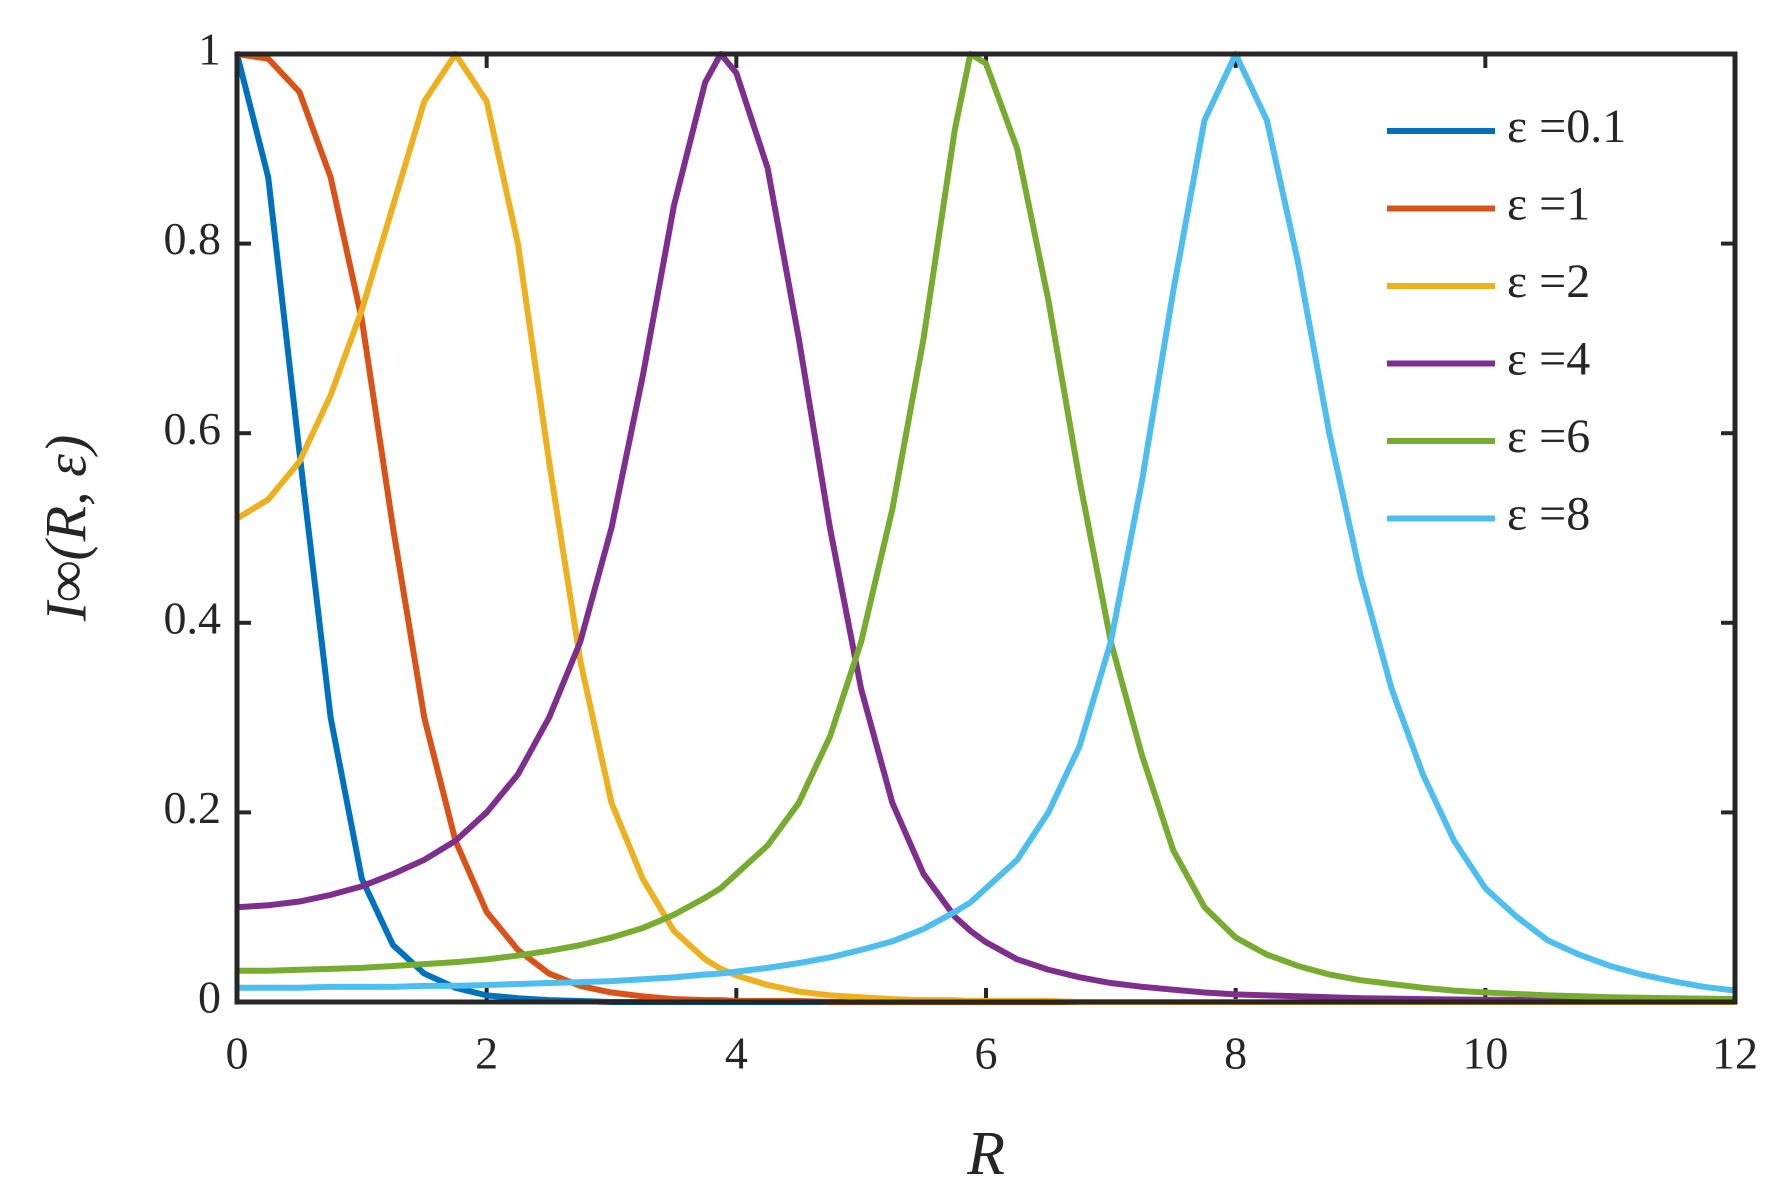  I want to click on legend-label: ε =8, so click(1548, 514).